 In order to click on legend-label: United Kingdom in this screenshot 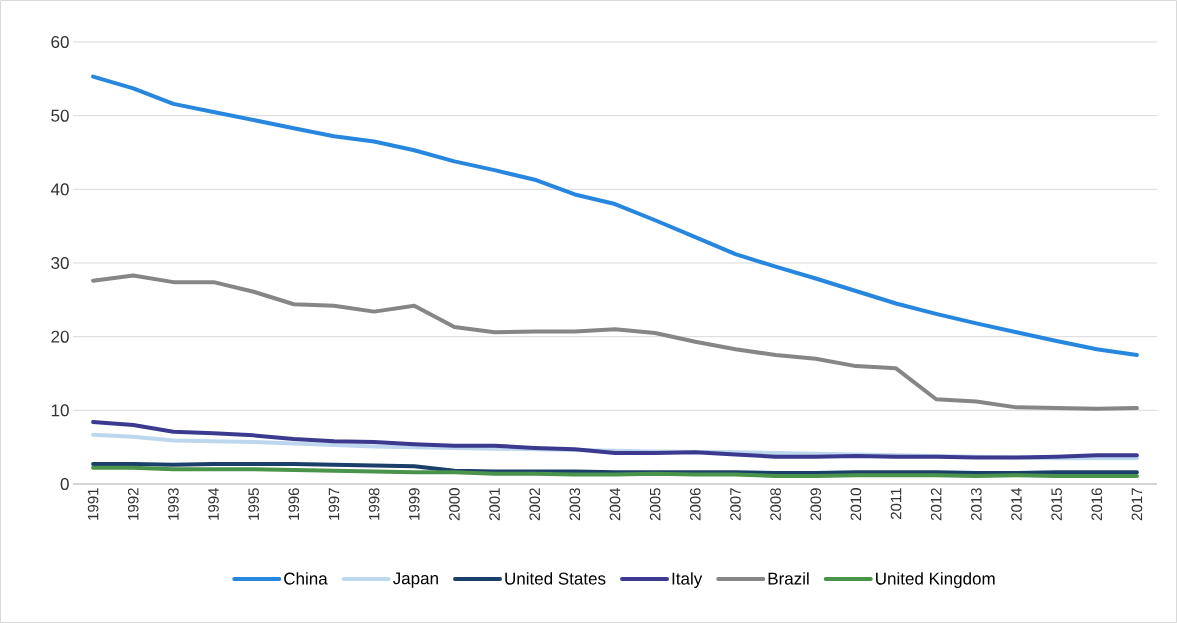, I will do `click(935, 580)`.